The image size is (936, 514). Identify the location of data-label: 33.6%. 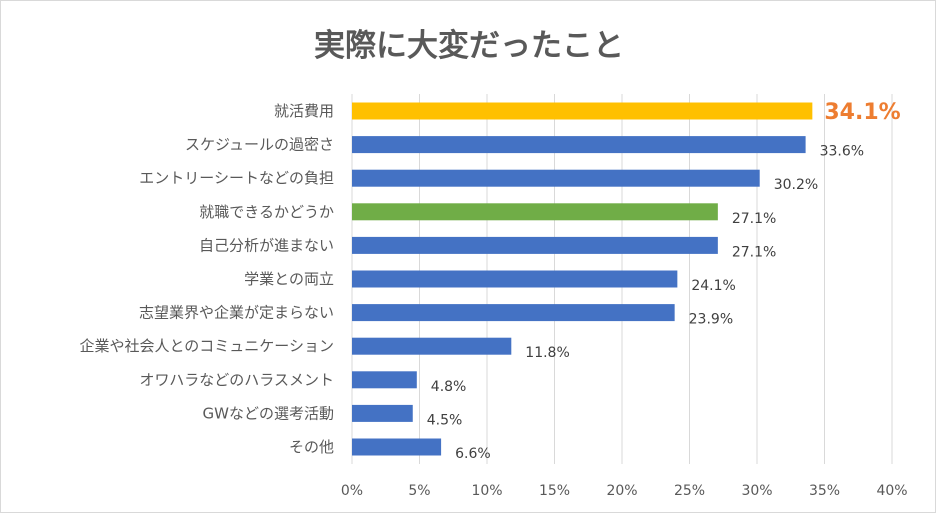
(842, 152).